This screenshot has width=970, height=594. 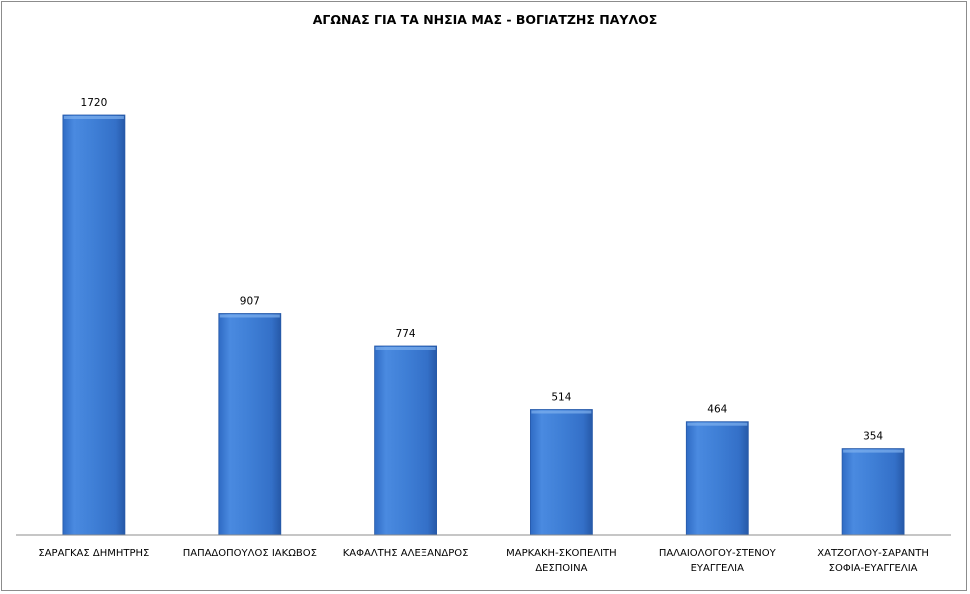 I want to click on x-tick-label-3: ΚΑΦΑΛΤΗΣ ΑΛΕΞΑΝΔΡΟΣ, so click(x=405, y=553).